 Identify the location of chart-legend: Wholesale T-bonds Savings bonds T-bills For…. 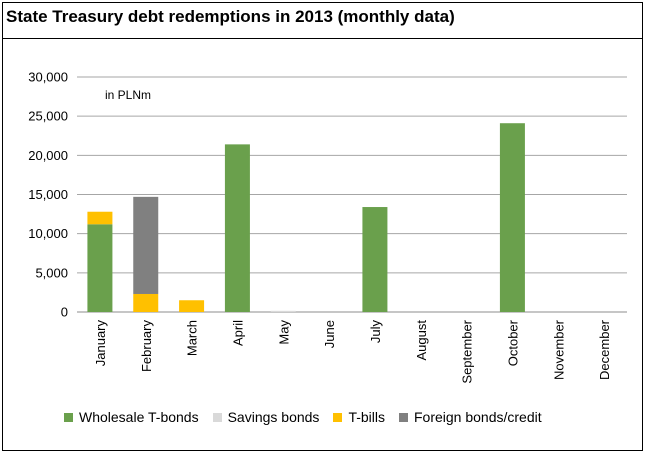
(310, 417).